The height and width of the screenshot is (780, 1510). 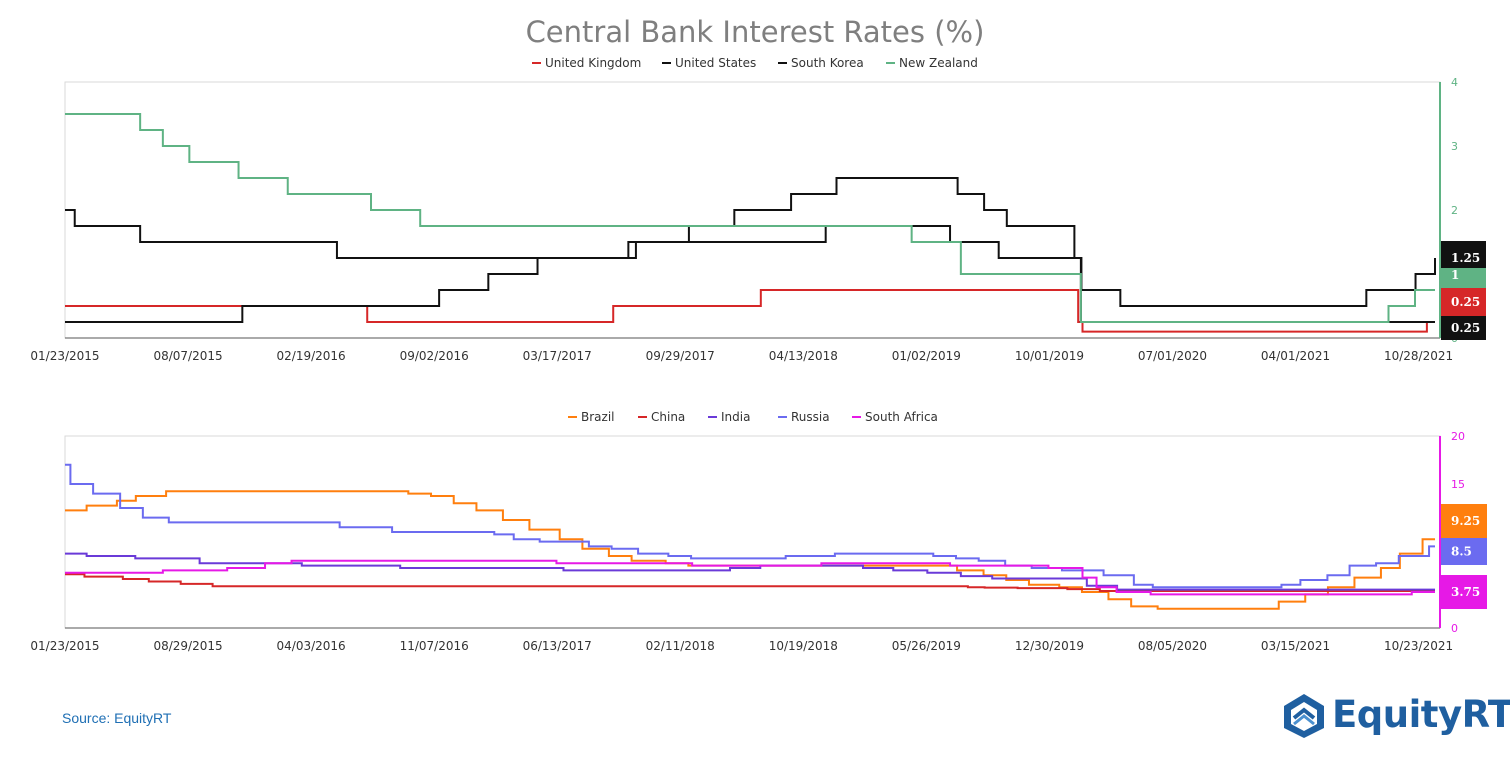 What do you see at coordinates (598, 417) in the screenshot?
I see `legend-label: Brazil` at bounding box center [598, 417].